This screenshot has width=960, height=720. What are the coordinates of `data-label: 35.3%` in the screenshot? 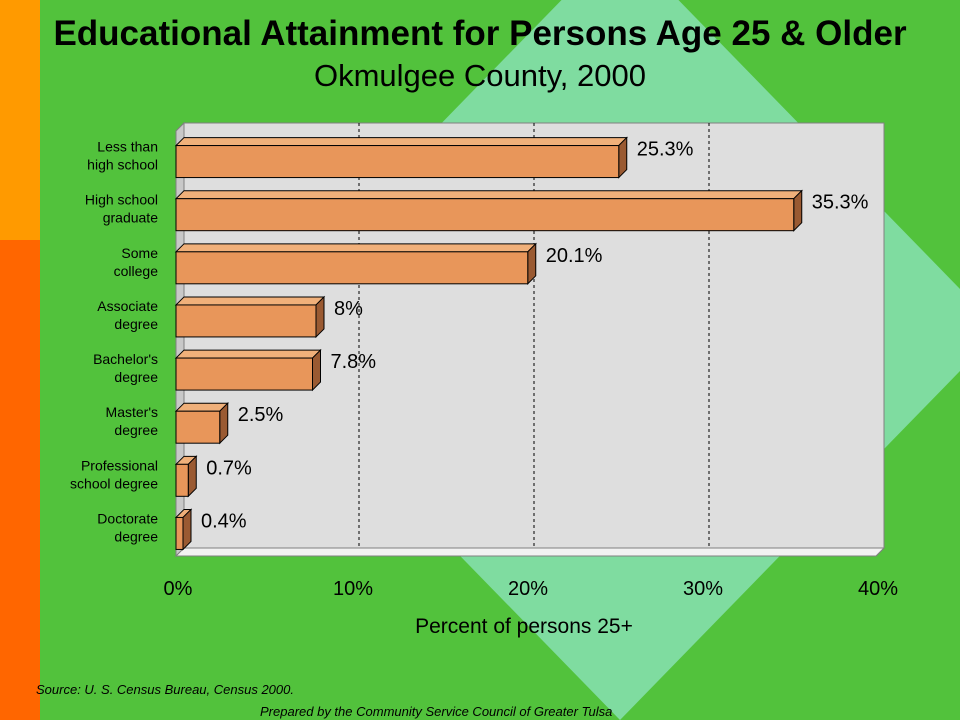 It's located at (840, 203).